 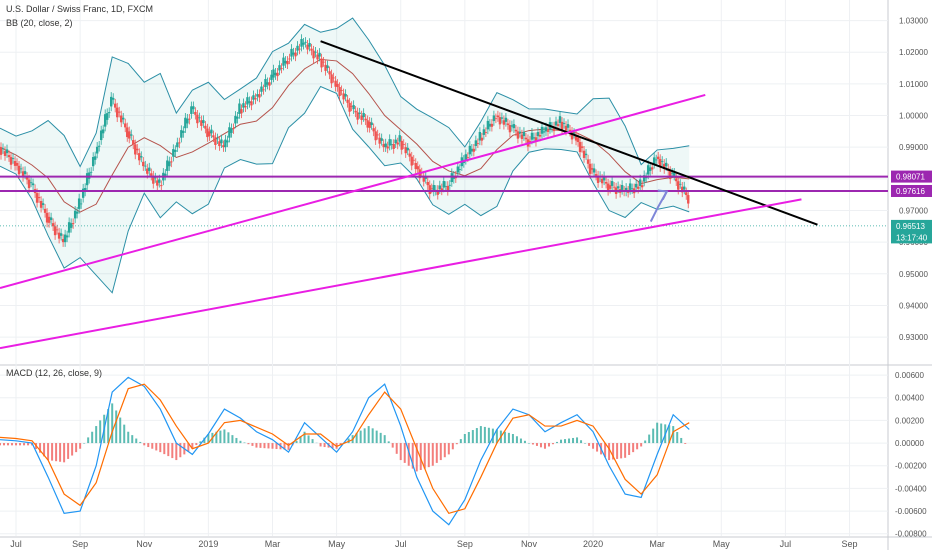 What do you see at coordinates (913, 337) in the screenshot?
I see `price-tick-label: 0.93000` at bounding box center [913, 337].